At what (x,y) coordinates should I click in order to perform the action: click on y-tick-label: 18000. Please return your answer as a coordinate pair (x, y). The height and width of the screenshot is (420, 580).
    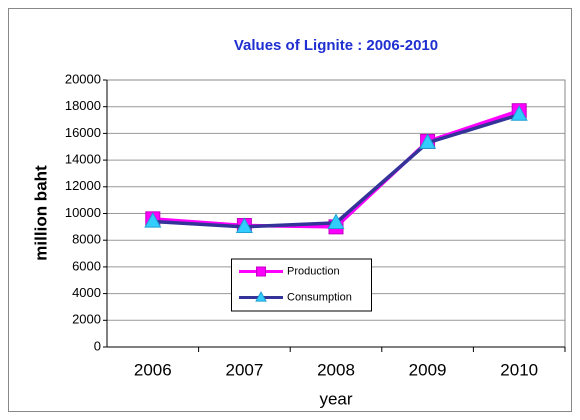
    Looking at the image, I should click on (83, 105).